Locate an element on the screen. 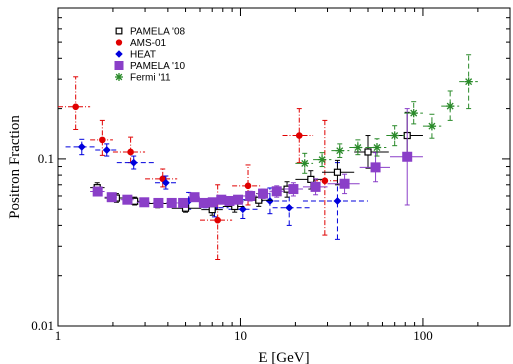 The width and height of the screenshot is (513, 364). y-tick-label-0.1: 0.1 is located at coordinates (46, 158).